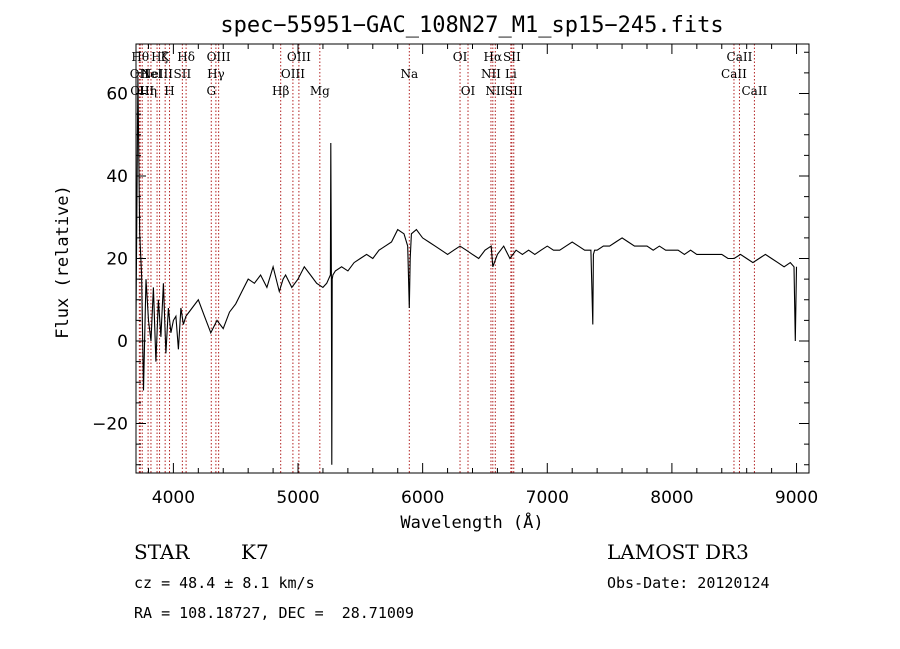 This screenshot has height=649, width=900. What do you see at coordinates (211, 91) in the screenshot?
I see `line-label-11: G` at bounding box center [211, 91].